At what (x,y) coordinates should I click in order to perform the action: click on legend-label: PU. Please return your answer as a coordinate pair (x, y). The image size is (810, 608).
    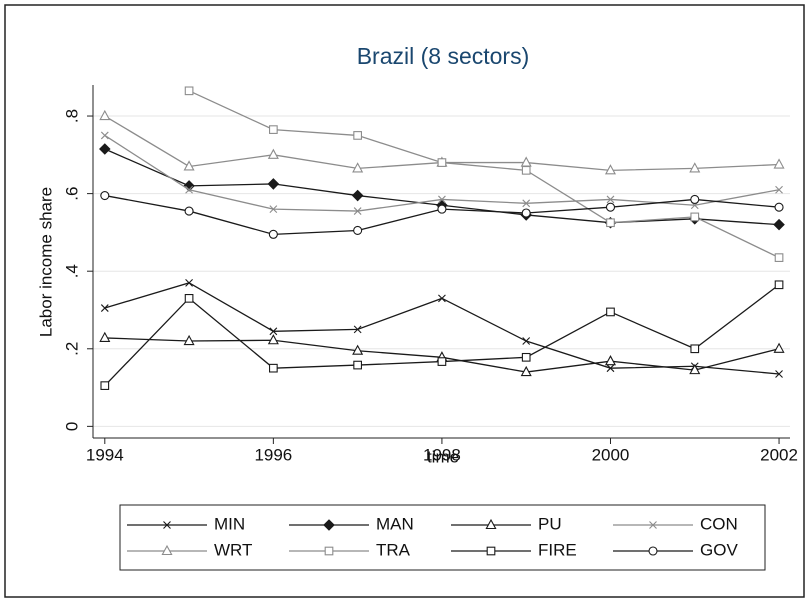
    Looking at the image, I should click on (550, 523).